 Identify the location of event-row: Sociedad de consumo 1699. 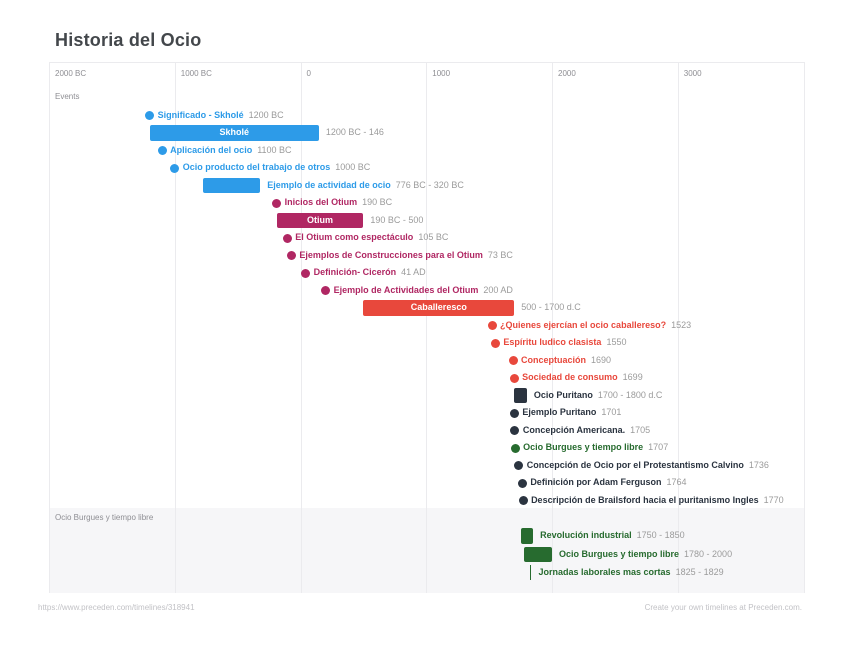
(424, 378).